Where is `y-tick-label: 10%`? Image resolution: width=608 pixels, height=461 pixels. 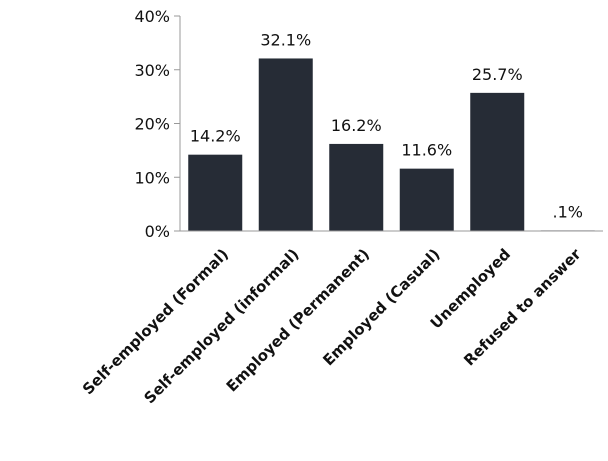
y-tick-label: 10% is located at coordinates (152, 177).